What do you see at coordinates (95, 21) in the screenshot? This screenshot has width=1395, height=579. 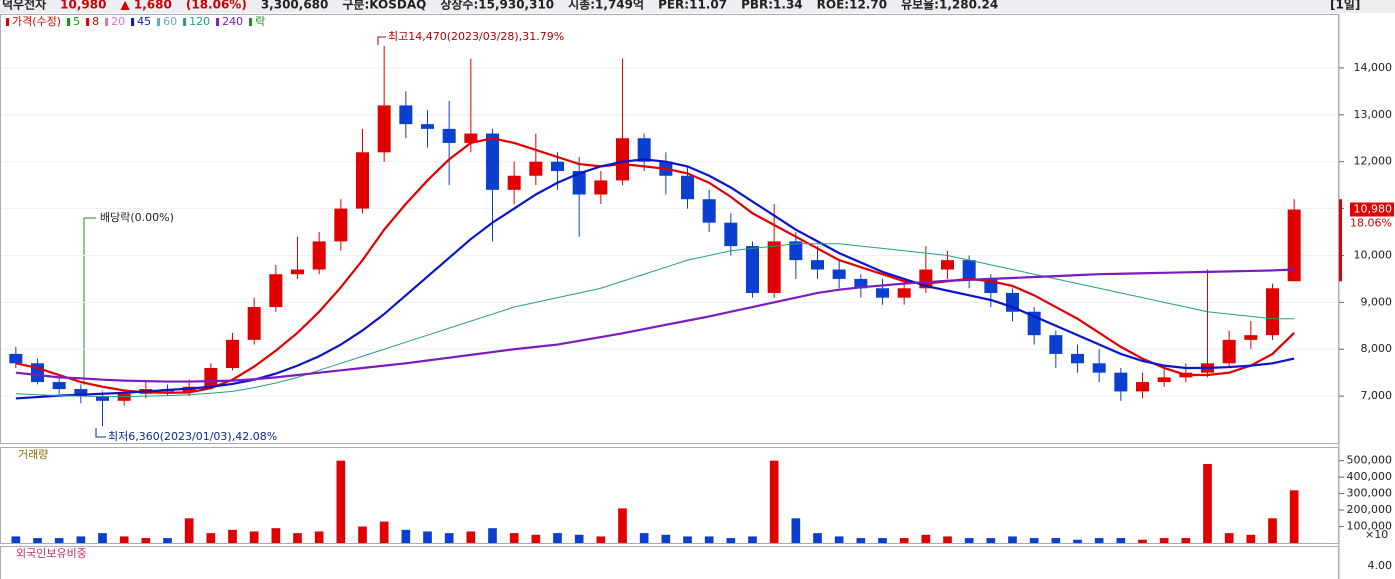 I see `legend-item: 8` at bounding box center [95, 21].